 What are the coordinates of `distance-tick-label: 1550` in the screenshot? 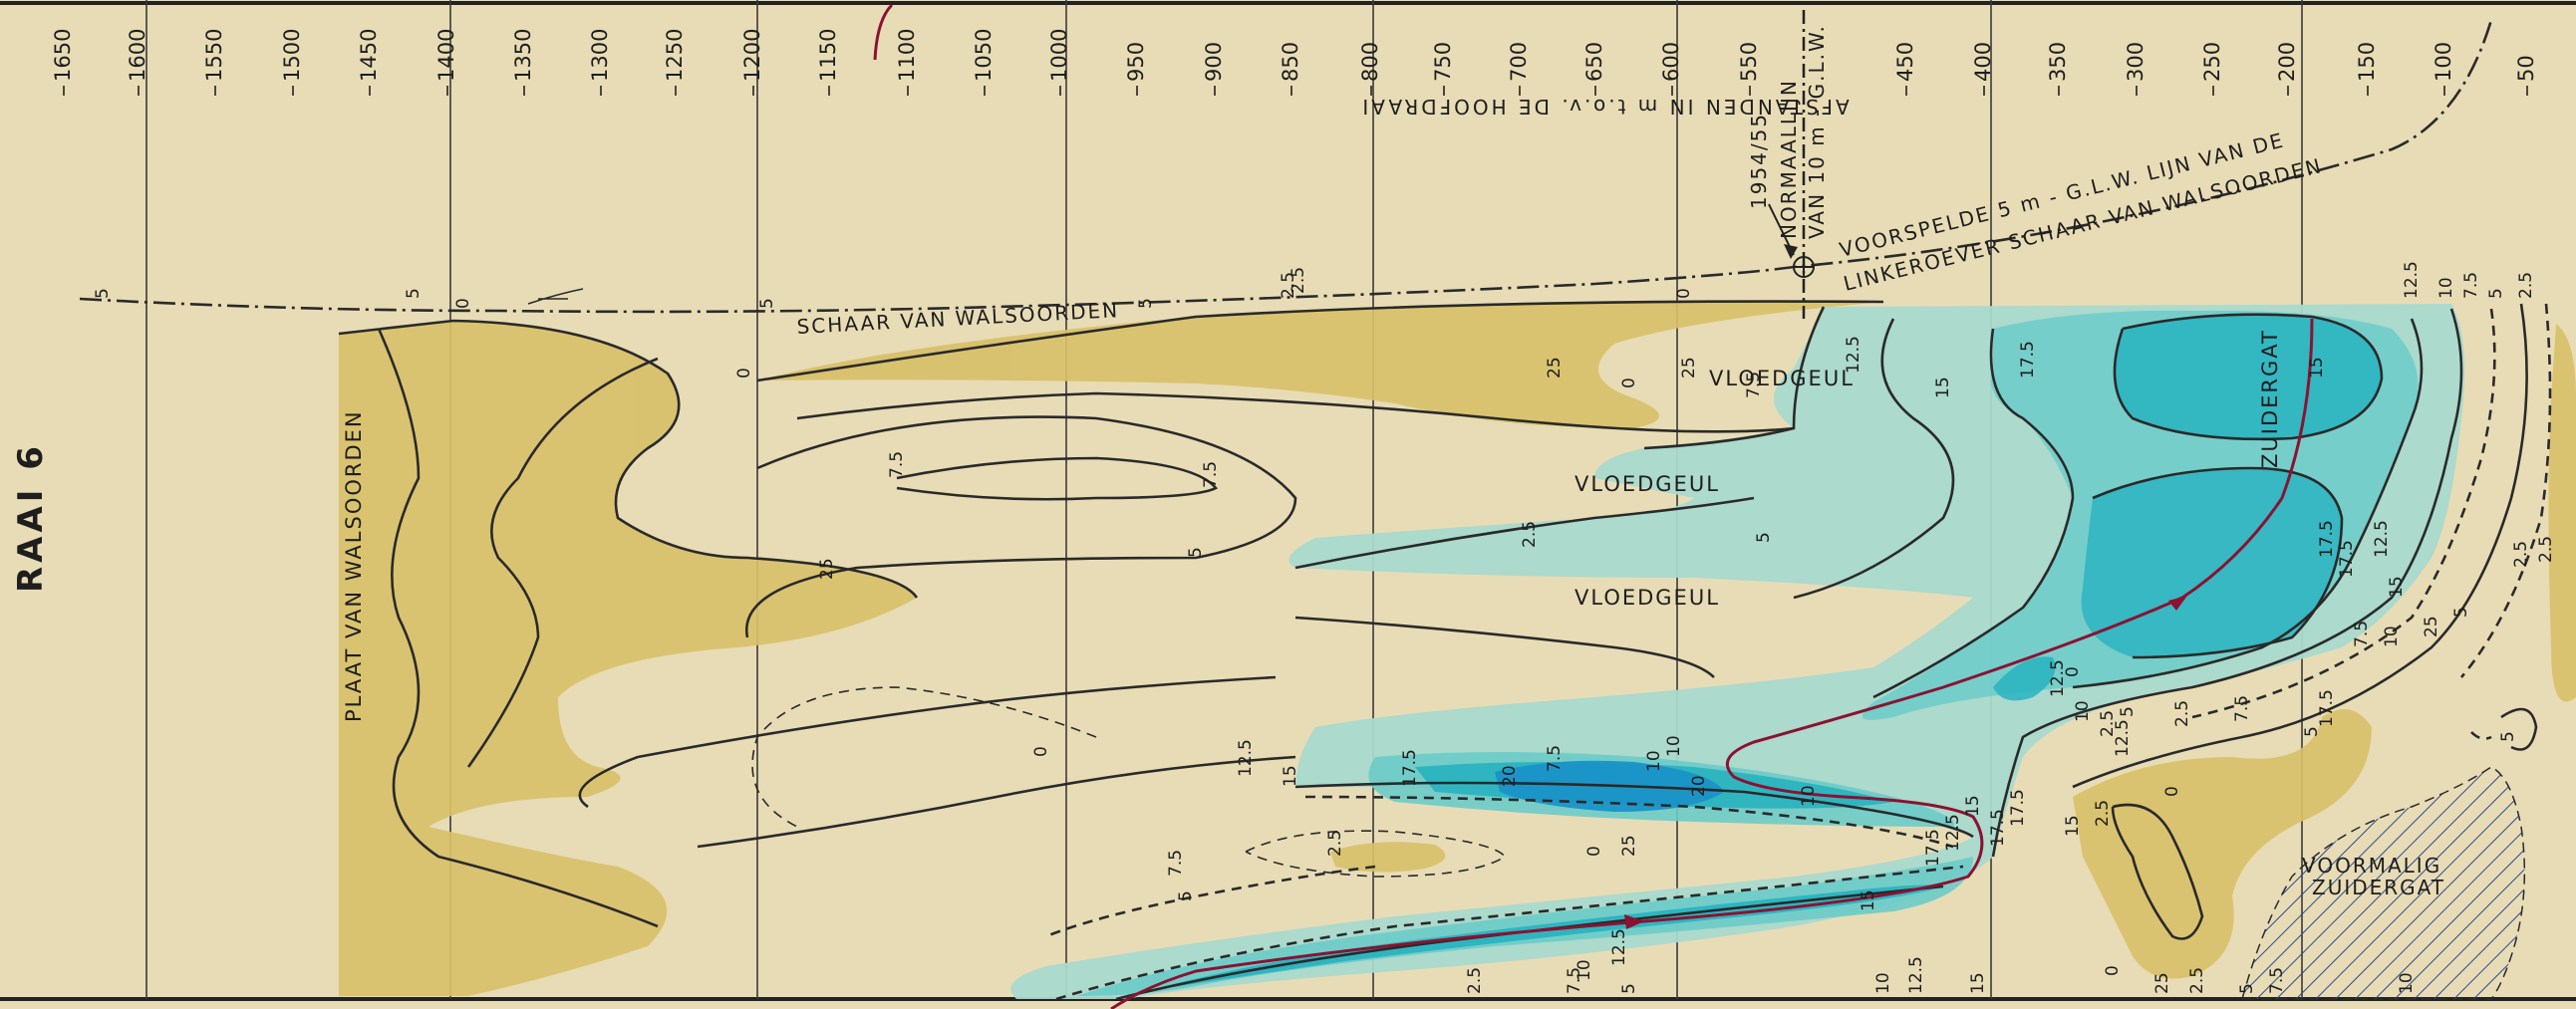 It's located at (214, 56).